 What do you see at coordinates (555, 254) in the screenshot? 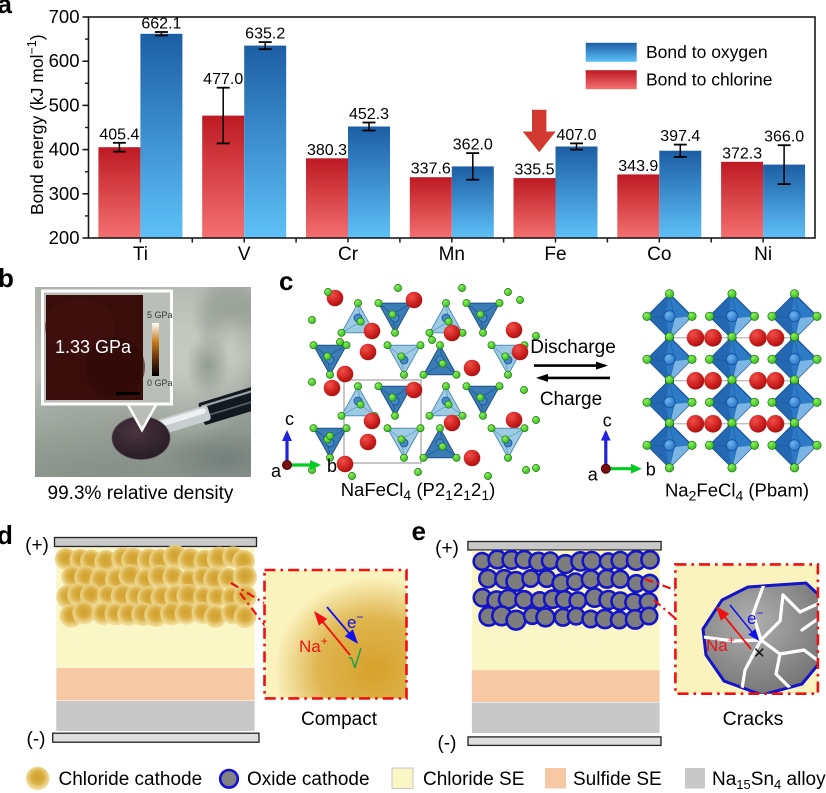
I see `svg-text: Fe` at bounding box center [555, 254].